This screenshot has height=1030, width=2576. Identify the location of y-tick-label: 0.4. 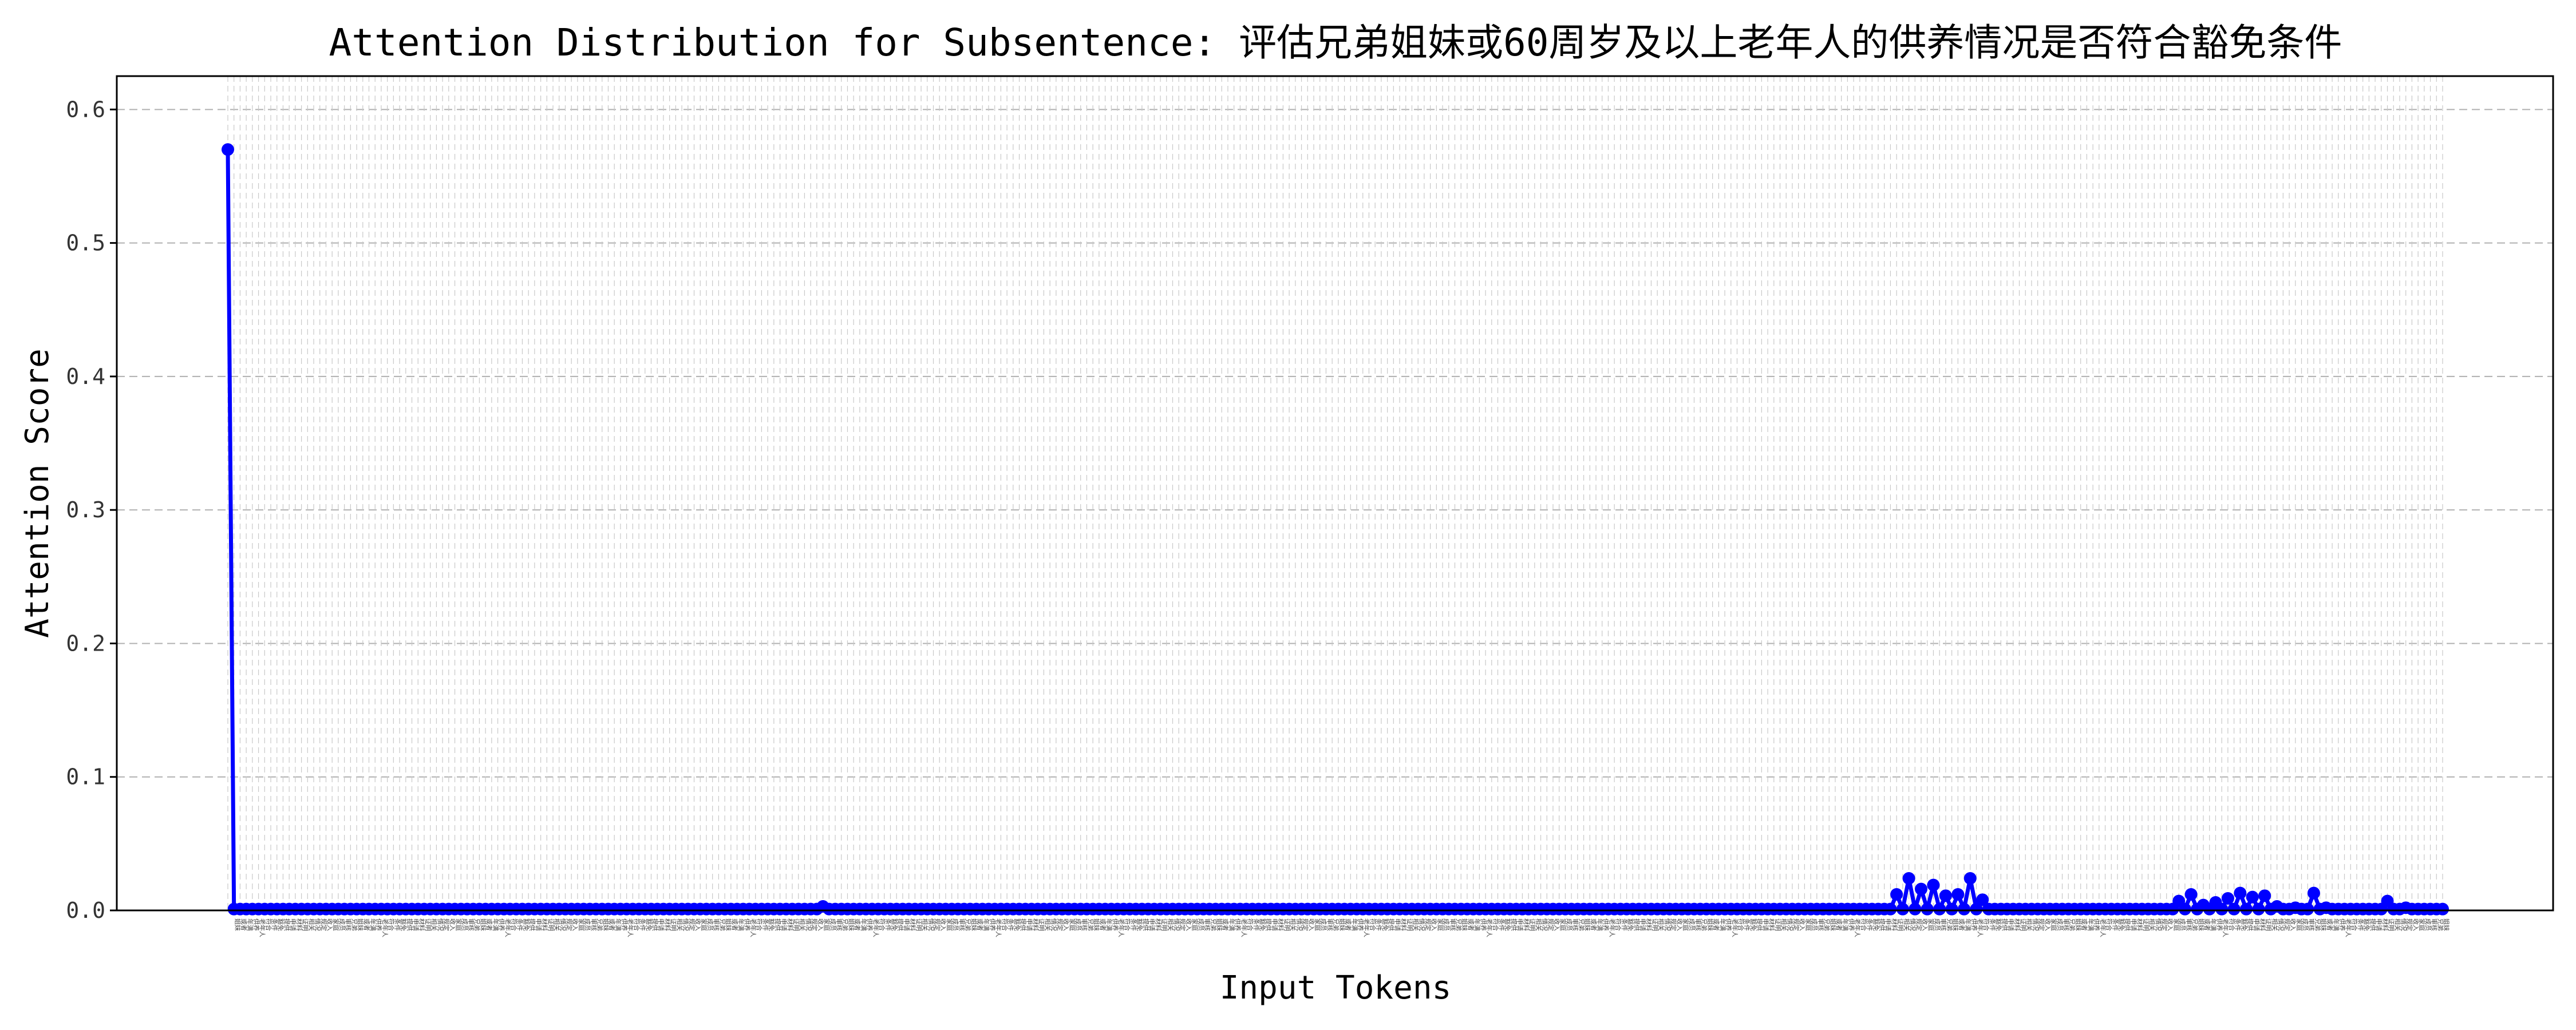
(85, 376).